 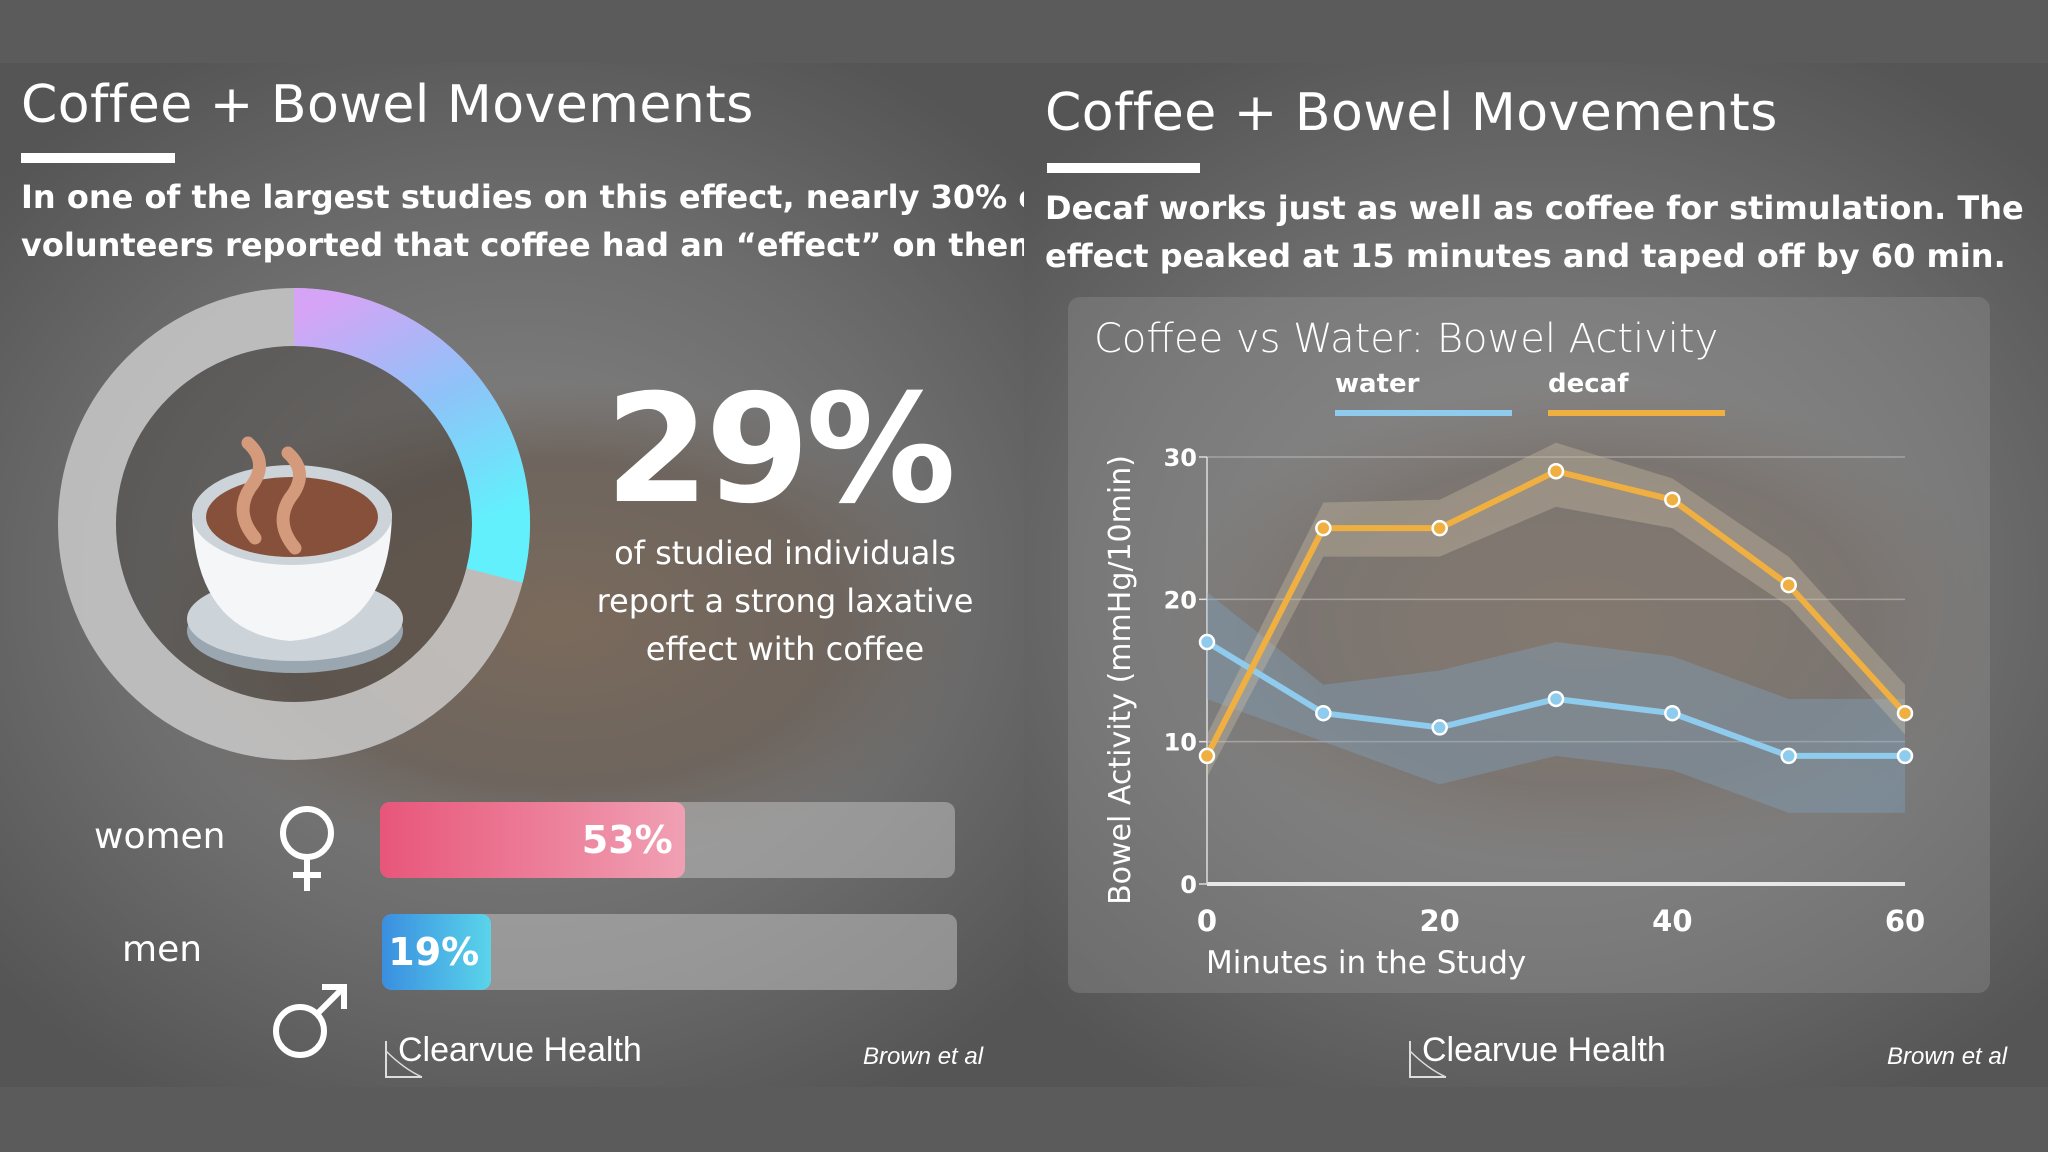 I want to click on legend-label-water: water, so click(x=1377, y=384).